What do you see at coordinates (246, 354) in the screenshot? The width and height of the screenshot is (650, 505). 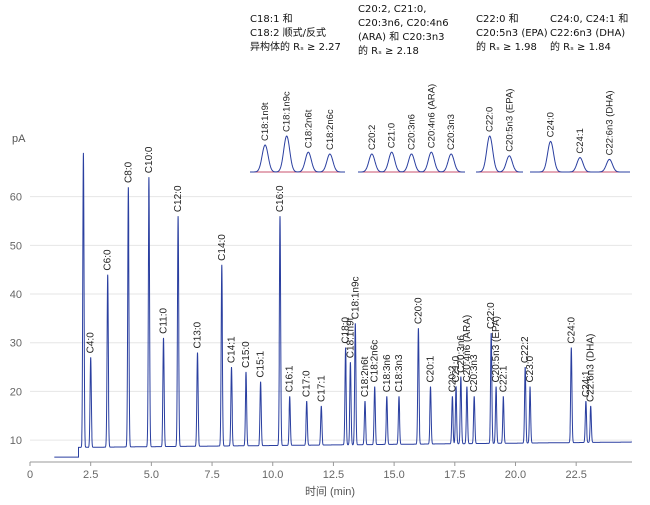 I see `peak-label: C15:0` at bounding box center [246, 354].